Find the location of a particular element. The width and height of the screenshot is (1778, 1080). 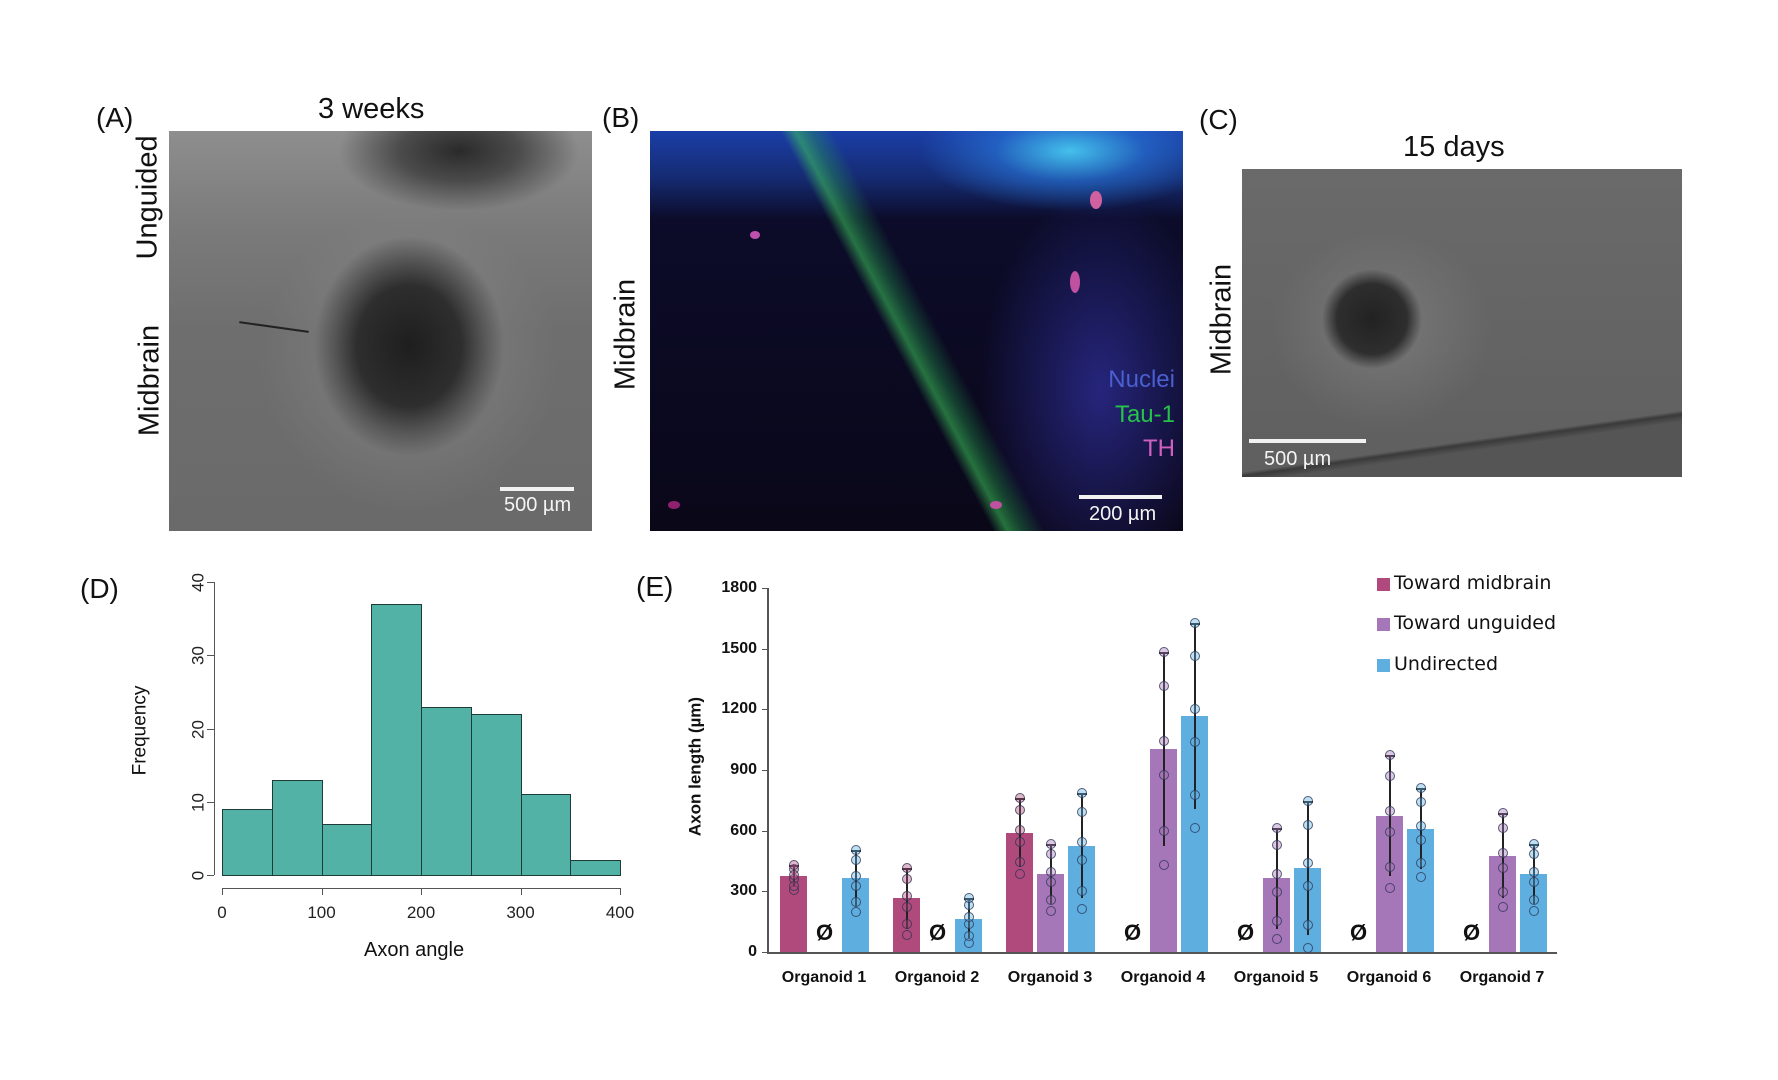

panel-a-title: 3 weeks is located at coordinates (371, 109).